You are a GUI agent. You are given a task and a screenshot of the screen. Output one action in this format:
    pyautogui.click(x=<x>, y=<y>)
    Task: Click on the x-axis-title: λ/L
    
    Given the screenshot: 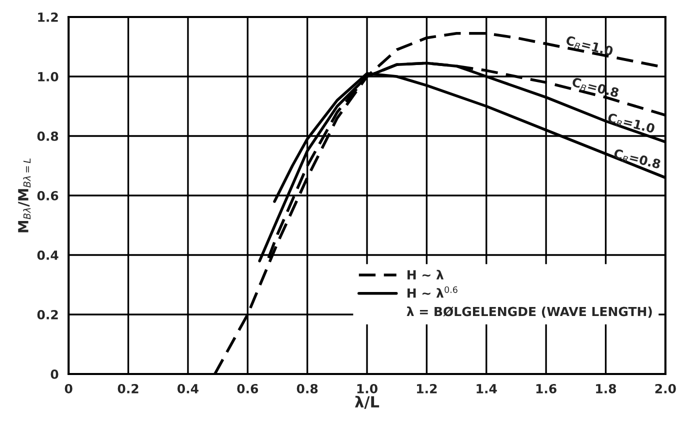 What is the action you would take?
    pyautogui.click(x=367, y=402)
    